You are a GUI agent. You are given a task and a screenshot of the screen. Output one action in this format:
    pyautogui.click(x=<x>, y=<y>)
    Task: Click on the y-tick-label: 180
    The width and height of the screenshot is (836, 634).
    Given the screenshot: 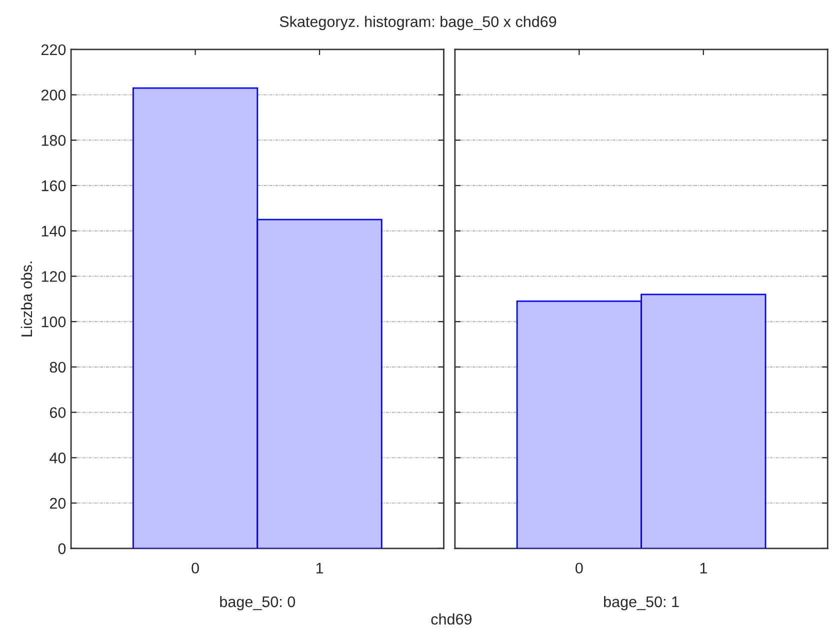 What is the action you would take?
    pyautogui.click(x=54, y=140)
    